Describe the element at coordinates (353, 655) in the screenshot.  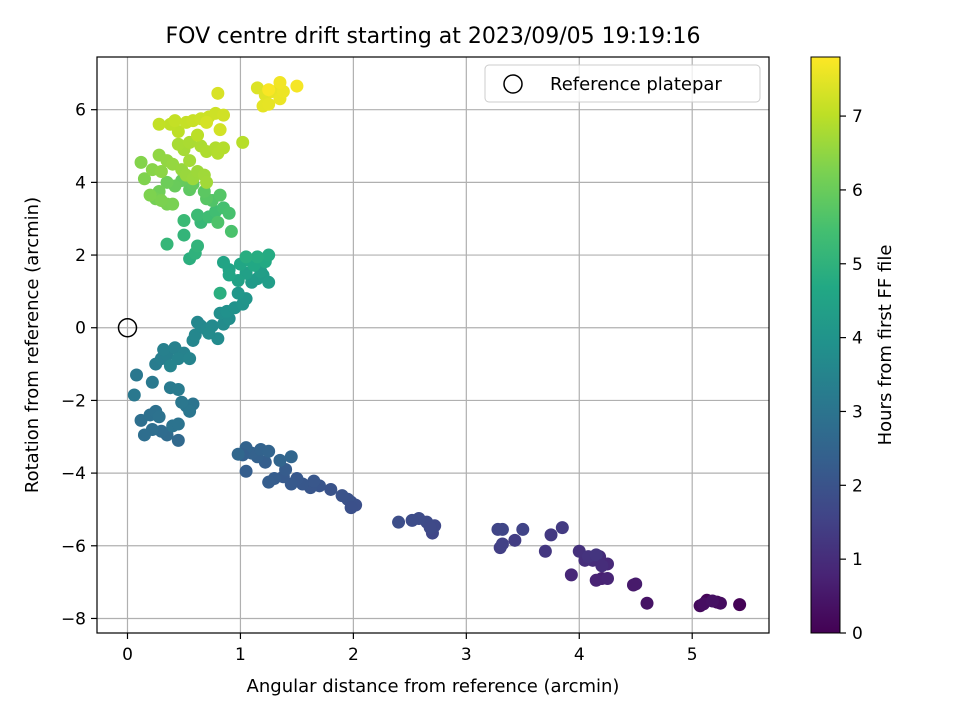
I see `x-tick-label-2: 2` at that location.